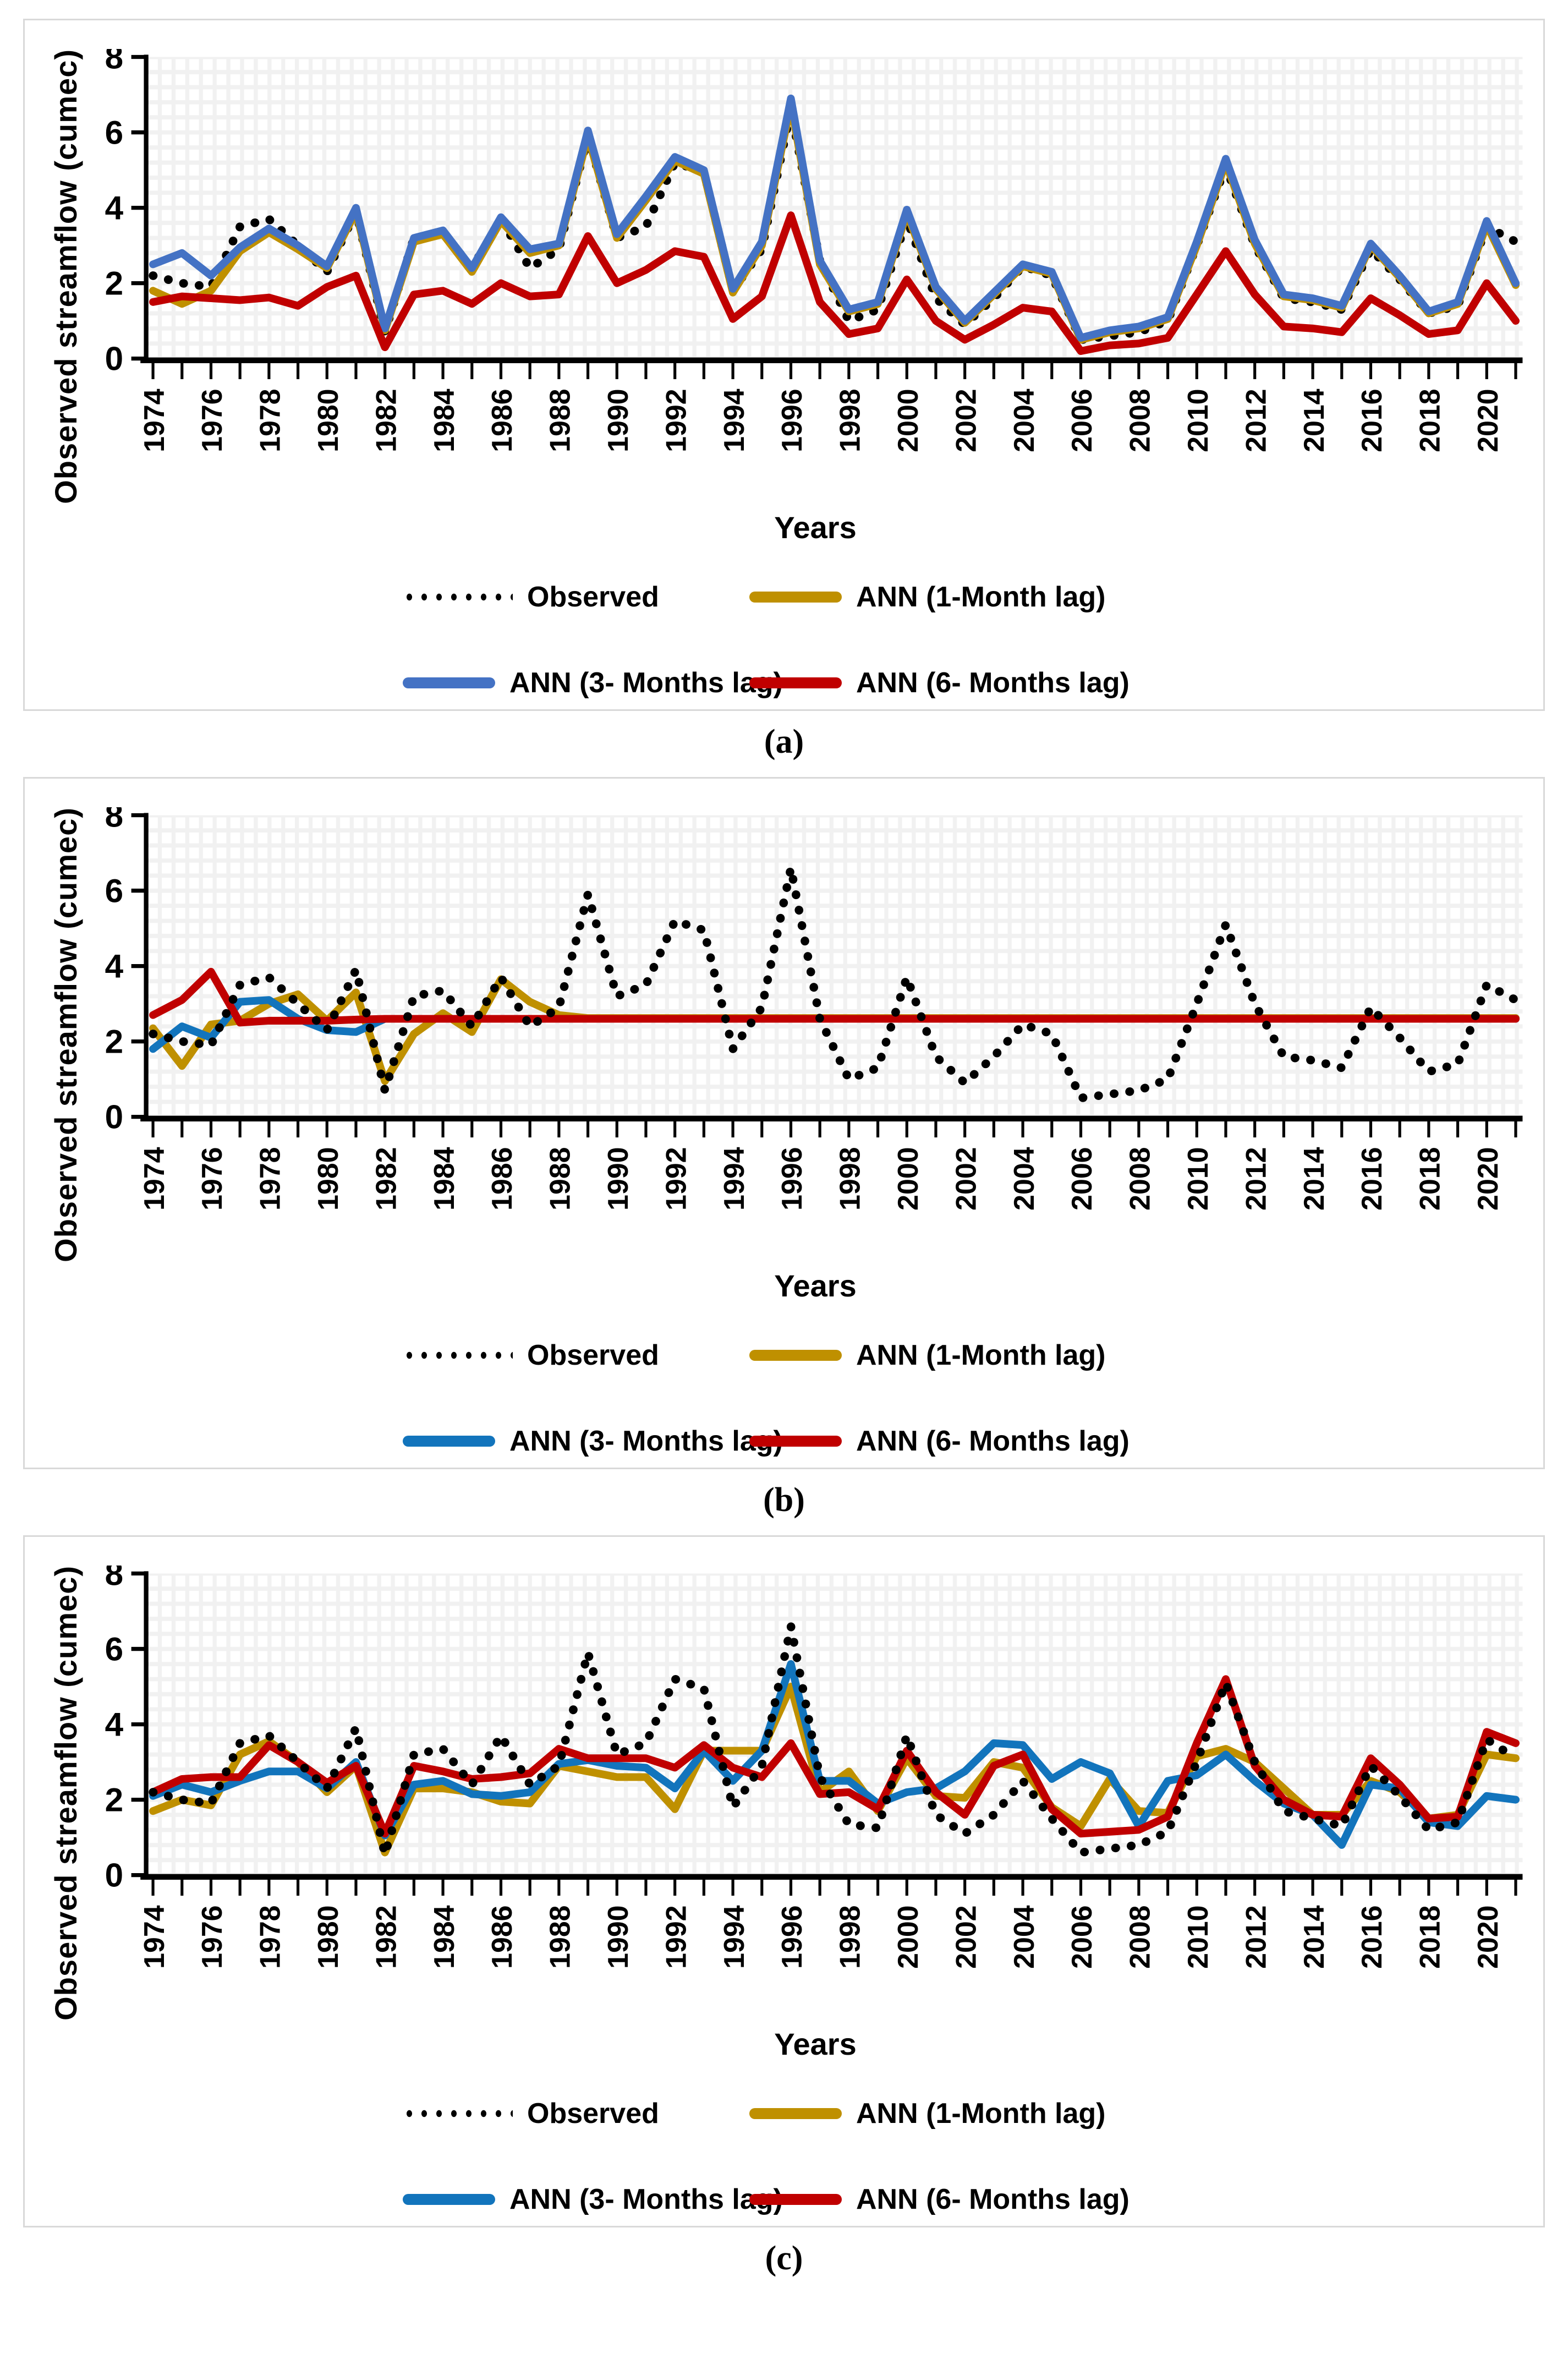 The image size is (1568, 2359). What do you see at coordinates (270, 1936) in the screenshot?
I see `svg-text: 1978` at bounding box center [270, 1936].